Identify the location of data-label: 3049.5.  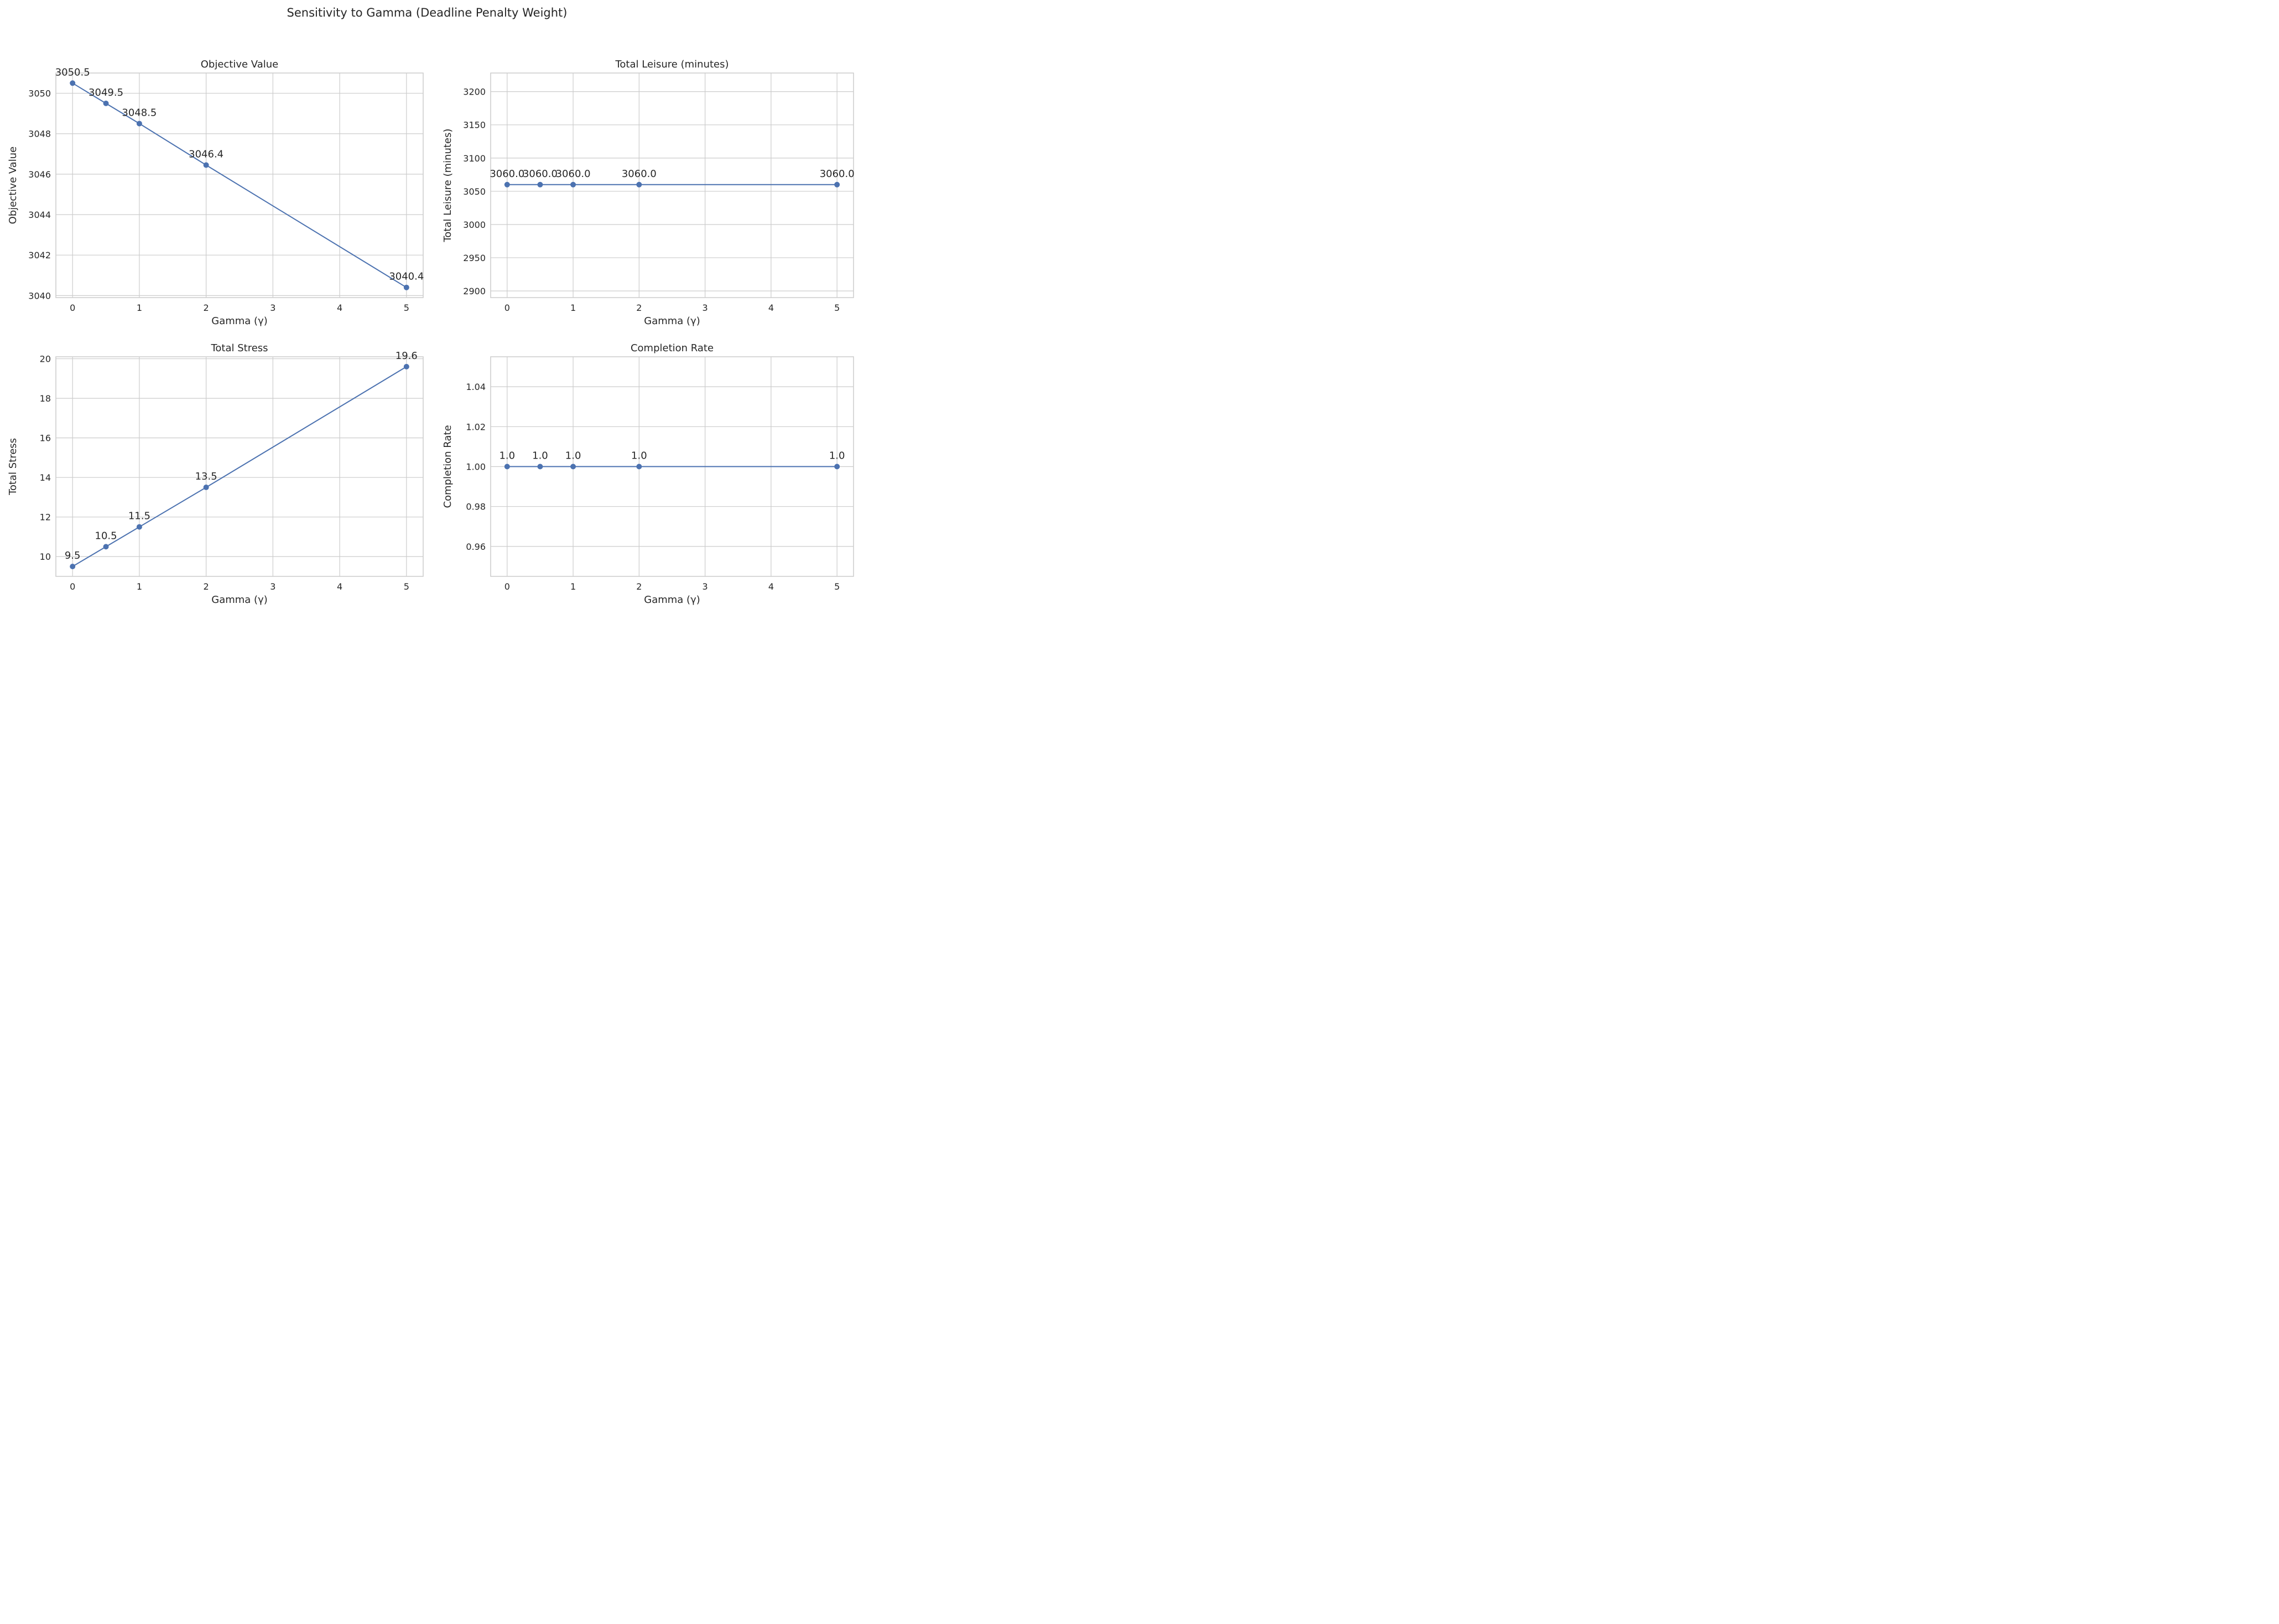
(106, 92).